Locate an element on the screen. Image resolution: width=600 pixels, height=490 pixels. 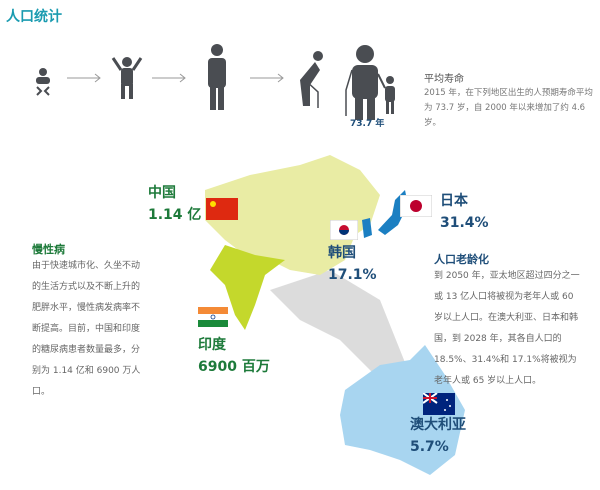
china-value: 1.14 亿 is located at coordinates (175, 215).